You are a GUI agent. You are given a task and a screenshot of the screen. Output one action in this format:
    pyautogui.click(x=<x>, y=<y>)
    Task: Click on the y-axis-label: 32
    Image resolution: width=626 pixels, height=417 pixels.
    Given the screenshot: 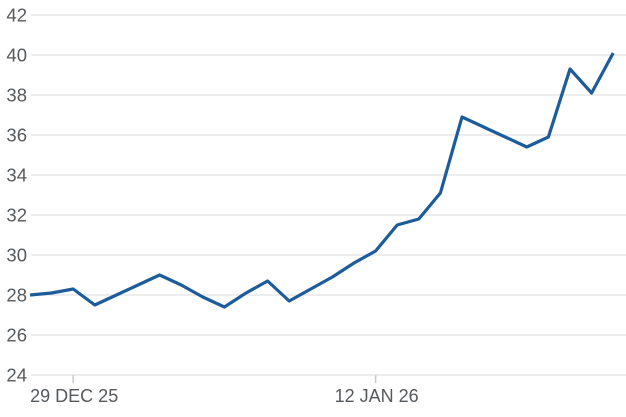 What is the action you would take?
    pyautogui.click(x=16, y=215)
    